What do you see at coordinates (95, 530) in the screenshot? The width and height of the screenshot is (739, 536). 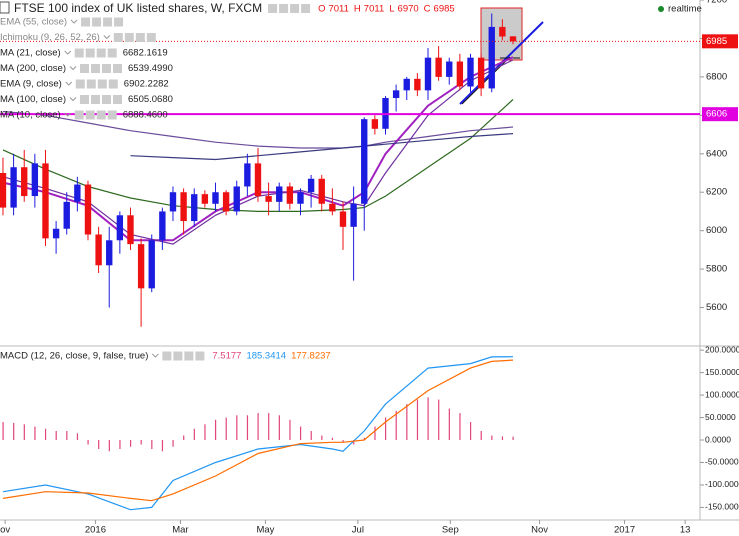 I see `x-tick-label: 2016` at bounding box center [95, 530].